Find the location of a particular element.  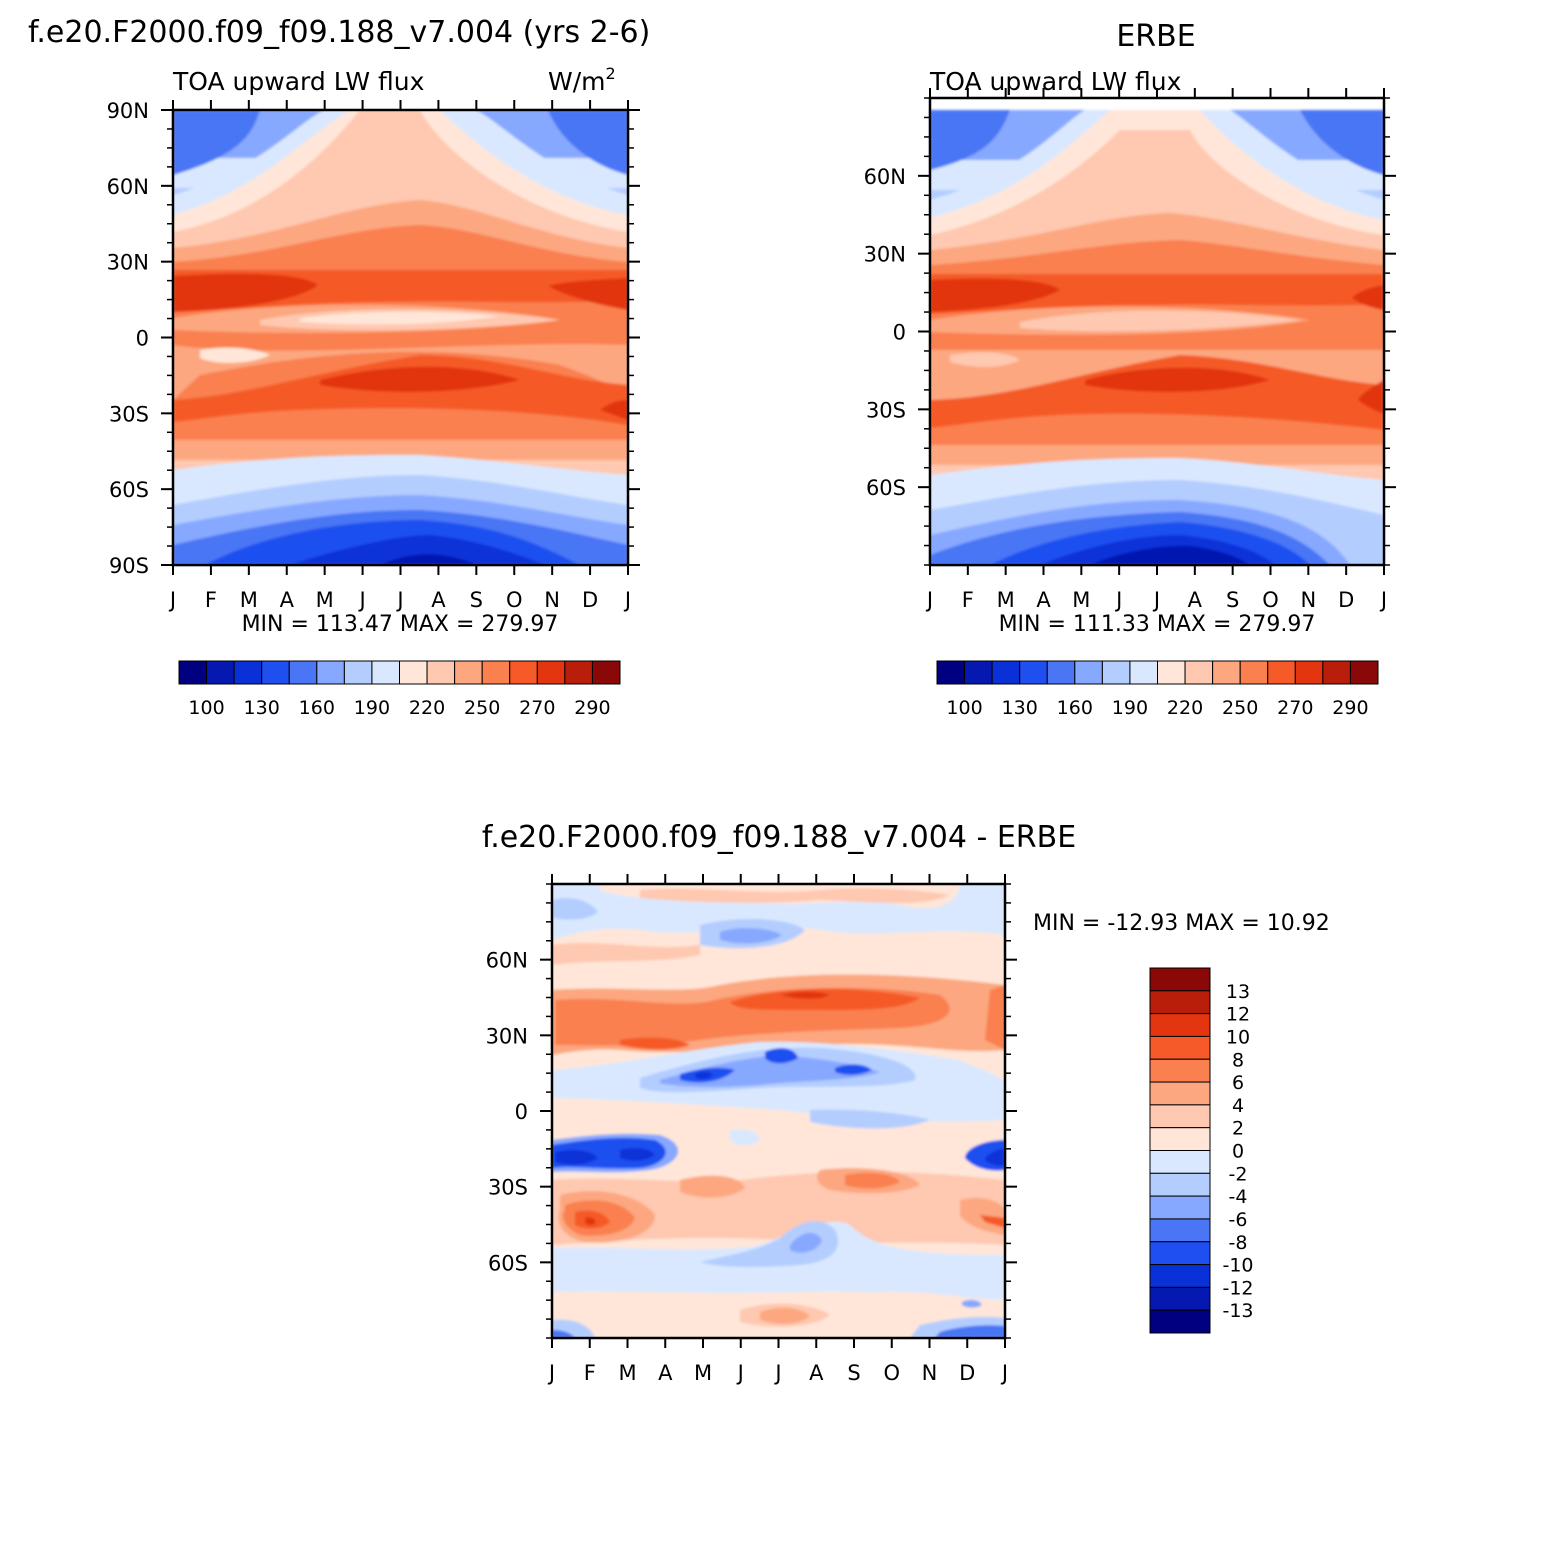

diff-colorbar-label: 10 is located at coordinates (1238, 1037).